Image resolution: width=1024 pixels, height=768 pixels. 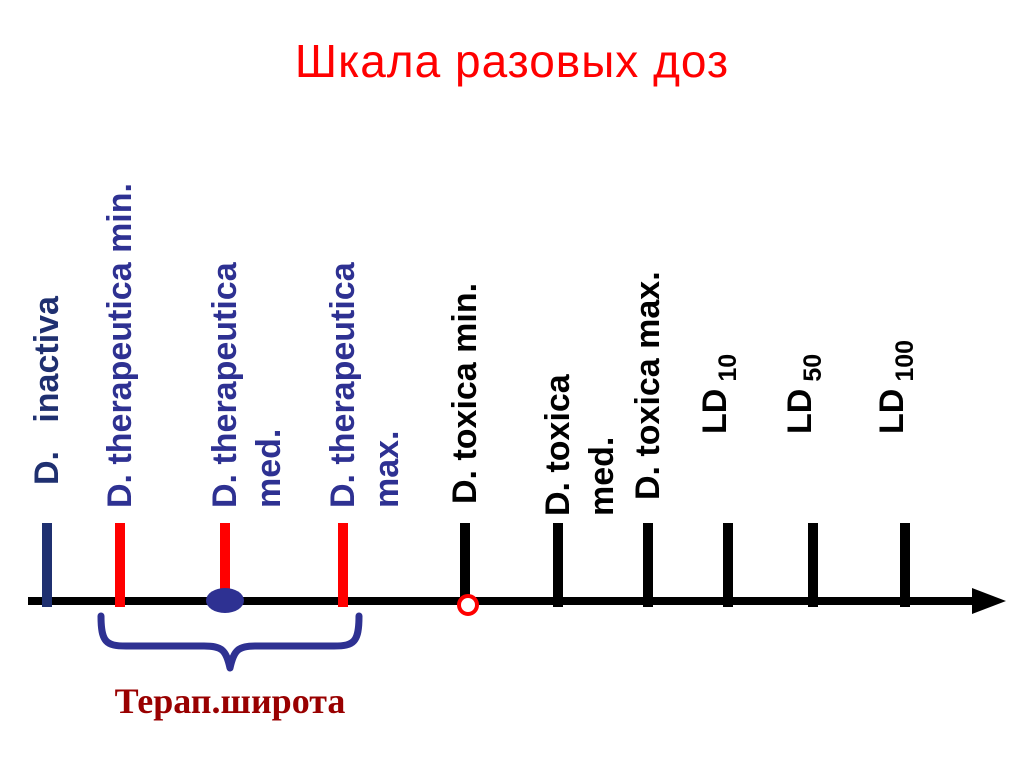 What do you see at coordinates (365, 385) in the screenshot?
I see `label-d-therapeutica-max: D. therapeutica max.` at bounding box center [365, 385].